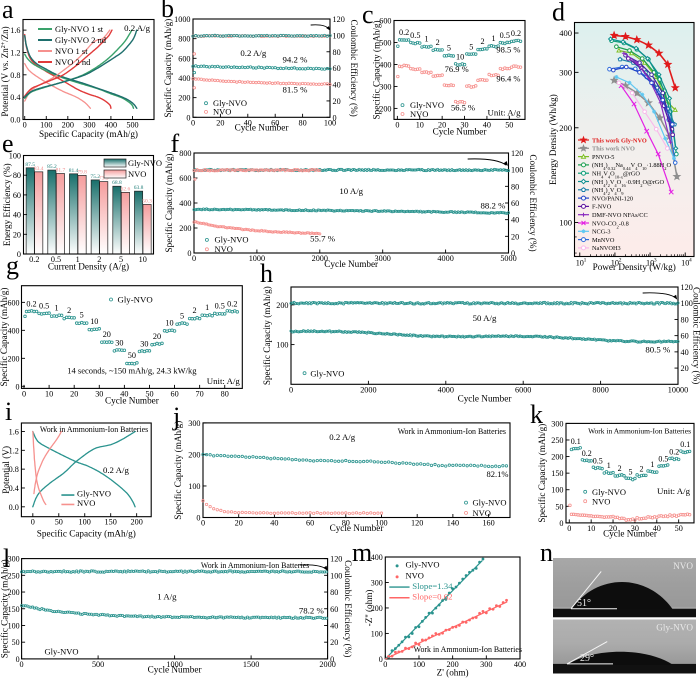 The height and width of the screenshot is (684, 700). What do you see at coordinates (312, 611) in the screenshot?
I see `svg-text: 78.2 %` at bounding box center [312, 611].